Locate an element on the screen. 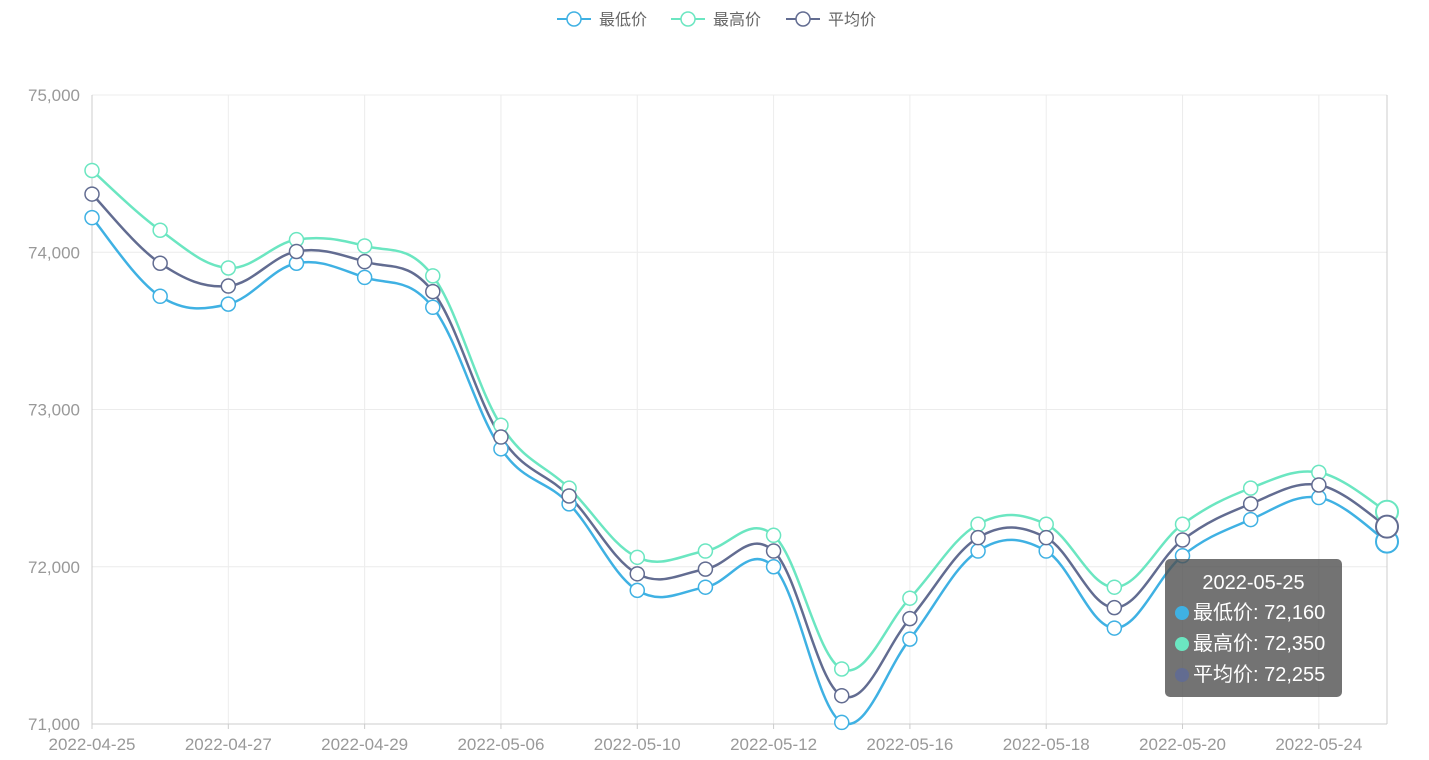 The width and height of the screenshot is (1429, 760). y-tick-label: 73,000 is located at coordinates (54, 410).